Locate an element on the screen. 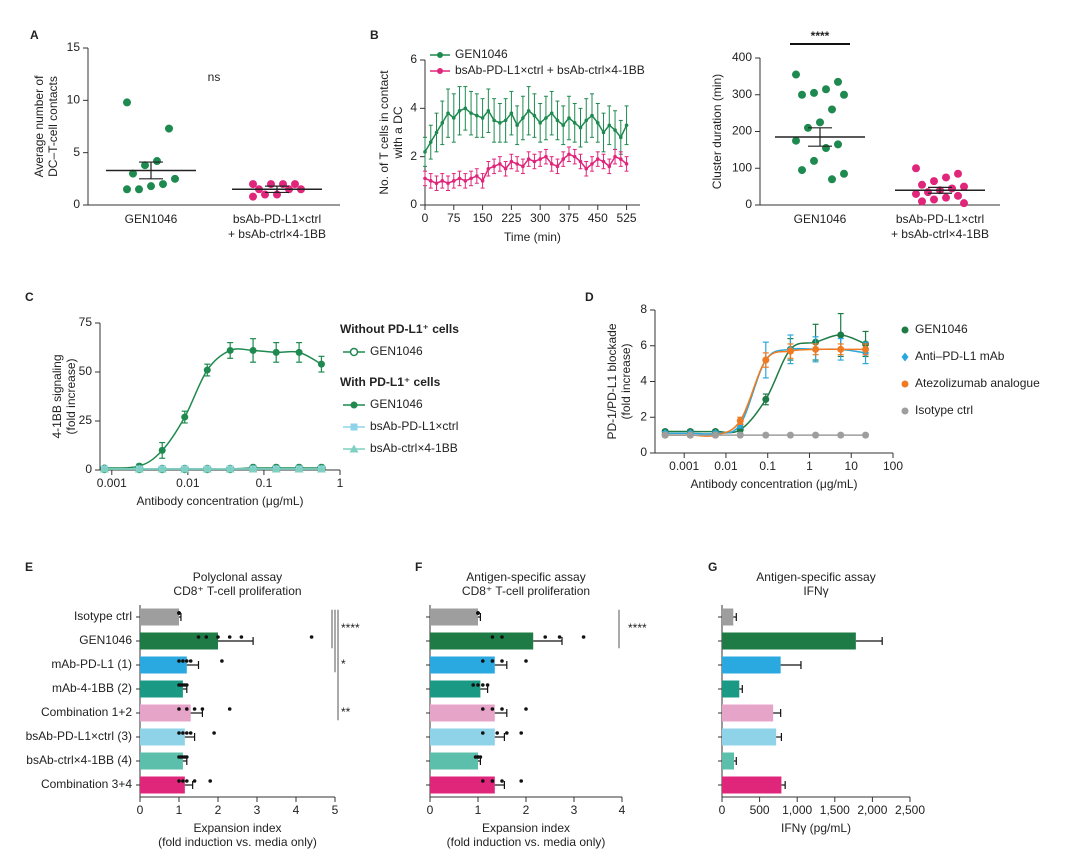 Image resolution: width=1080 pixels, height=850 pixels. x-tick-label: 4 is located at coordinates (622, 810).